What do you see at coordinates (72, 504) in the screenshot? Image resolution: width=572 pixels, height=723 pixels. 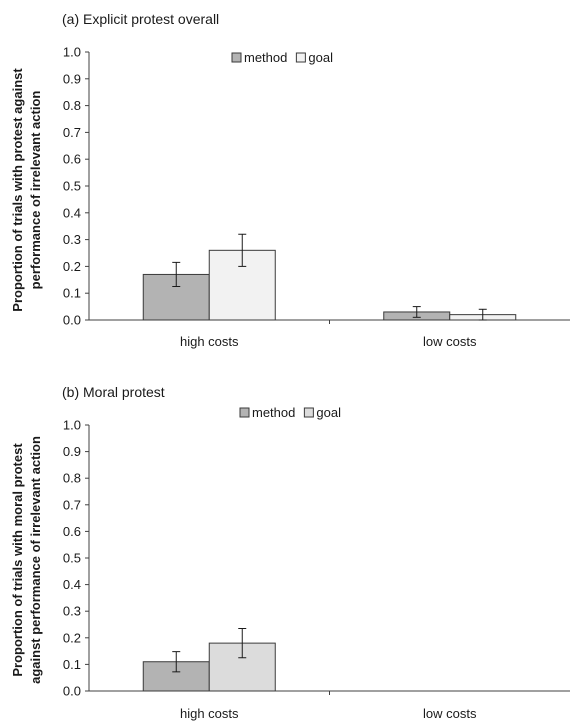 I see `panel-b-y-tick-label: 0.7` at bounding box center [72, 504].